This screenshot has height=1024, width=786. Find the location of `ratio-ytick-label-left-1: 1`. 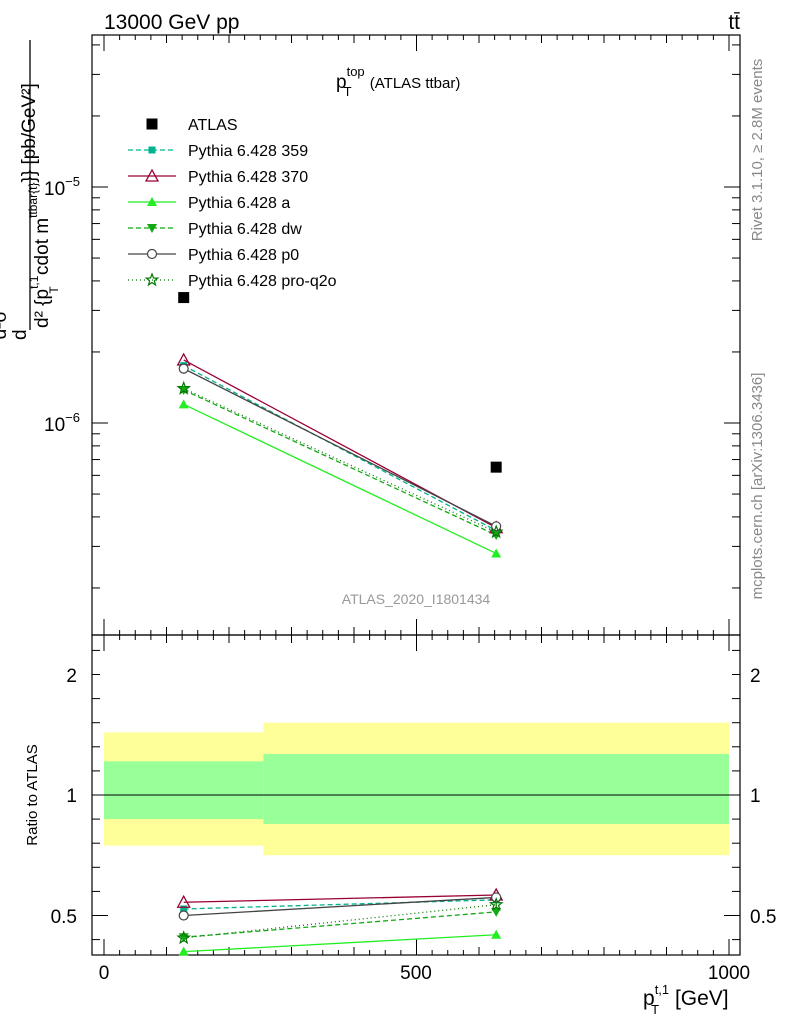

ratio-ytick-label-left-1: 1 is located at coordinates (71, 796).